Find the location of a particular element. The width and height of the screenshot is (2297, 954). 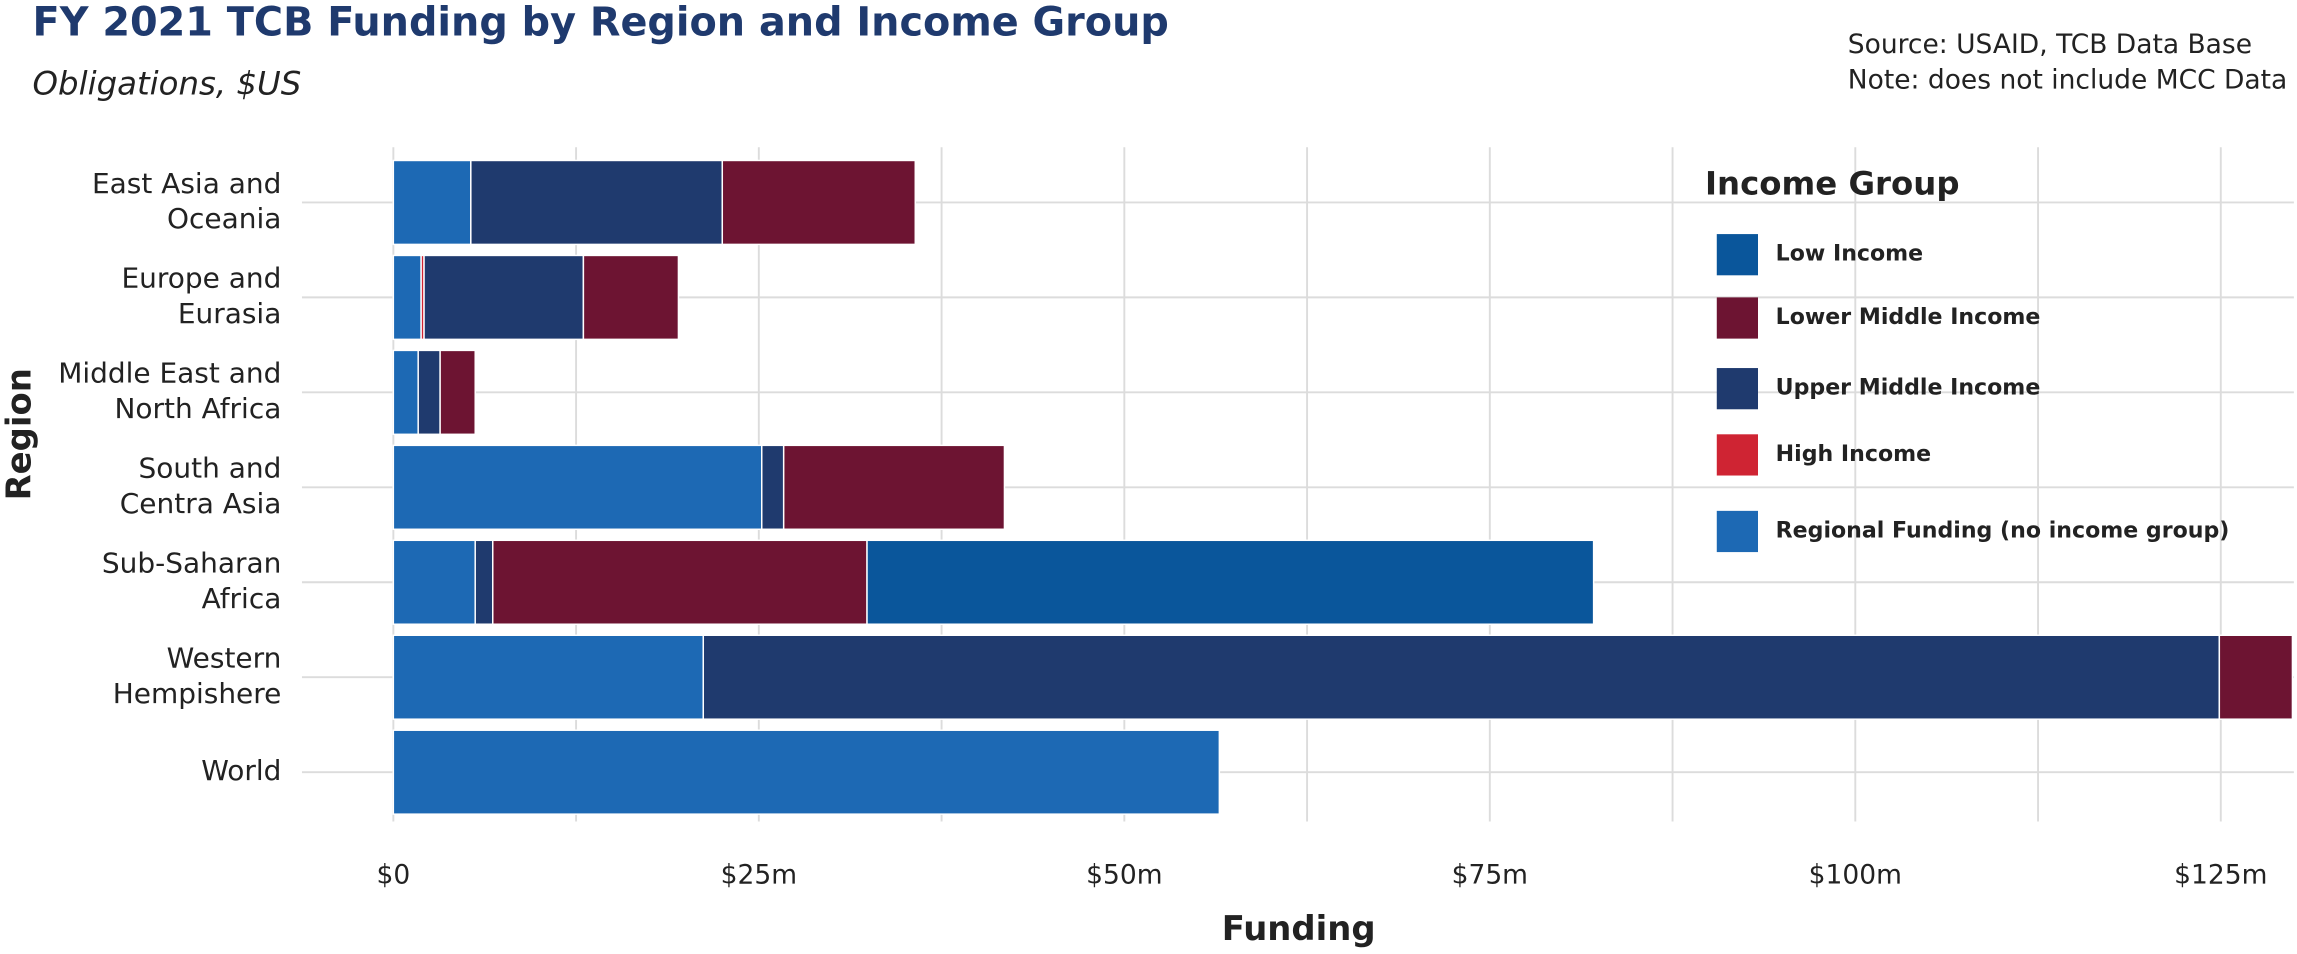

y-tick-label: Eurasia is located at coordinates (230, 313).